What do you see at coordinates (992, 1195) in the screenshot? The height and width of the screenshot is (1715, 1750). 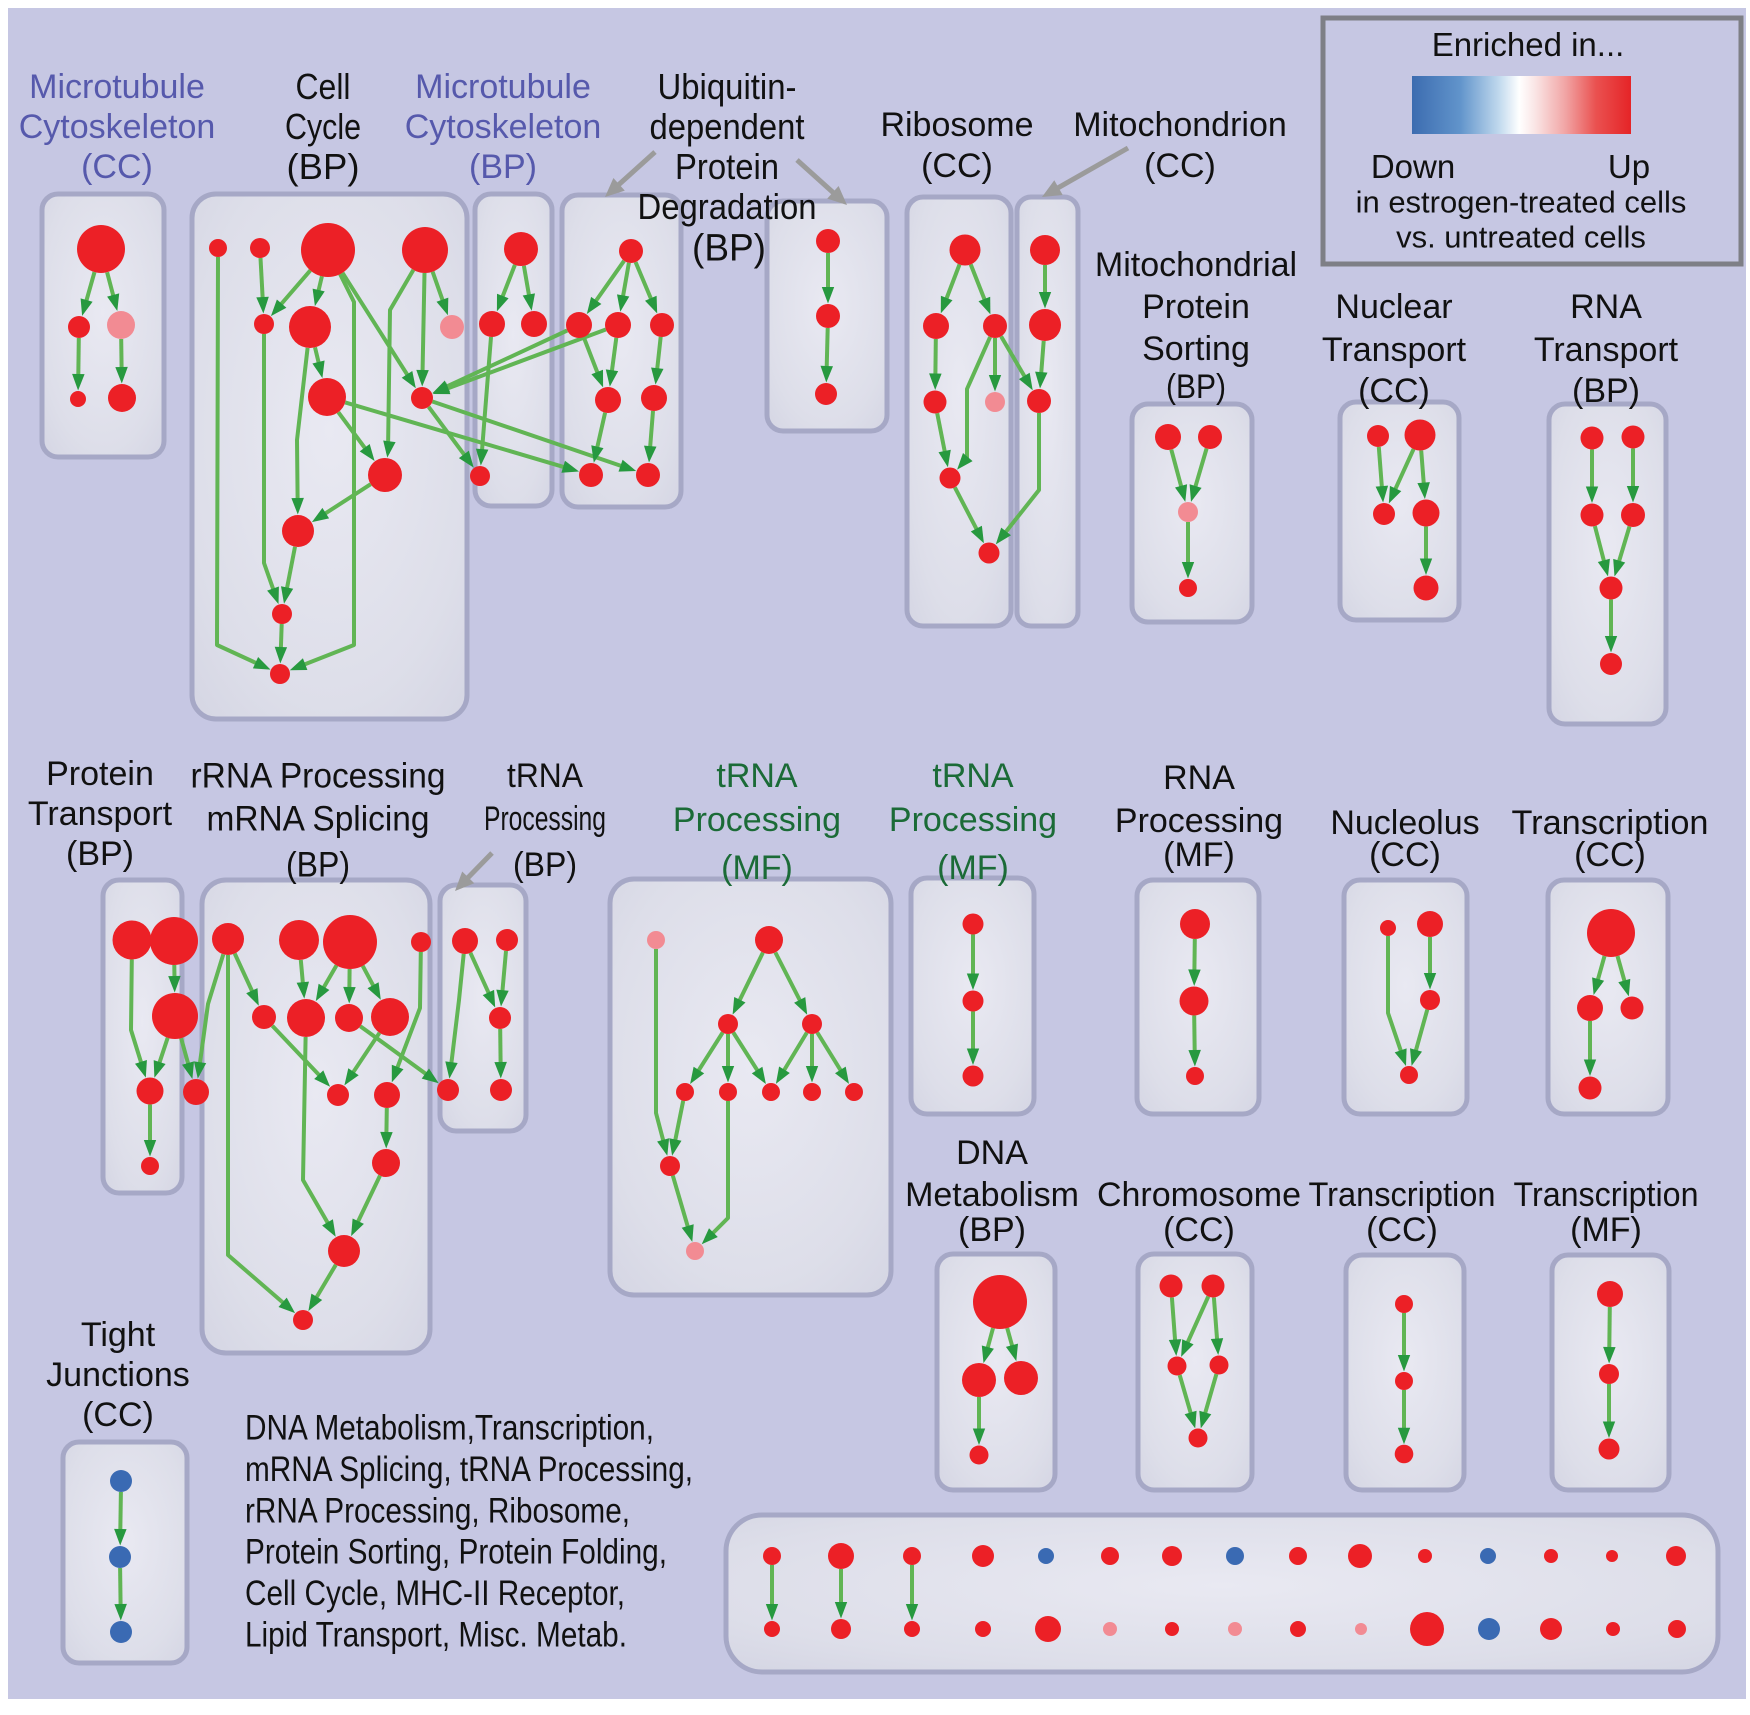 I see `svg-text: Metabolism` at bounding box center [992, 1195].